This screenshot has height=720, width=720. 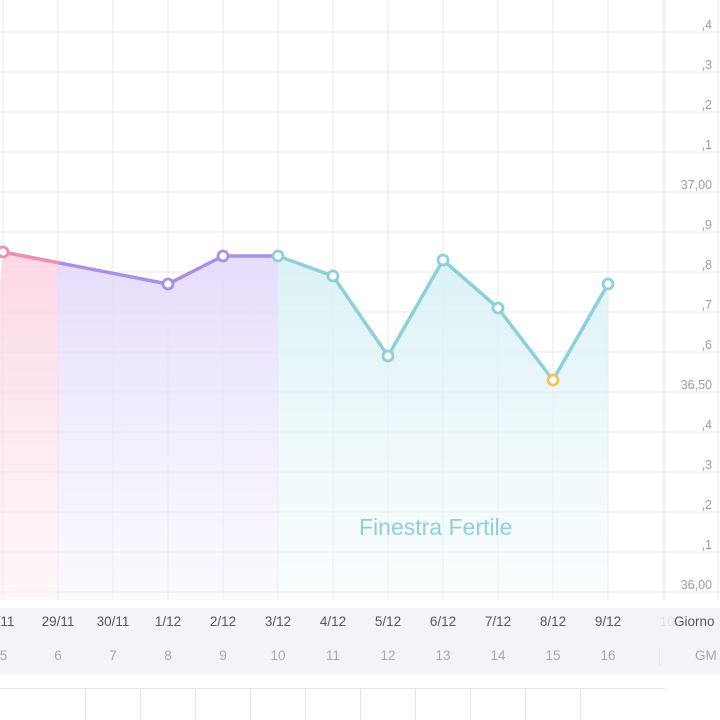 I want to click on x-date-label: 6/12, so click(x=443, y=621).